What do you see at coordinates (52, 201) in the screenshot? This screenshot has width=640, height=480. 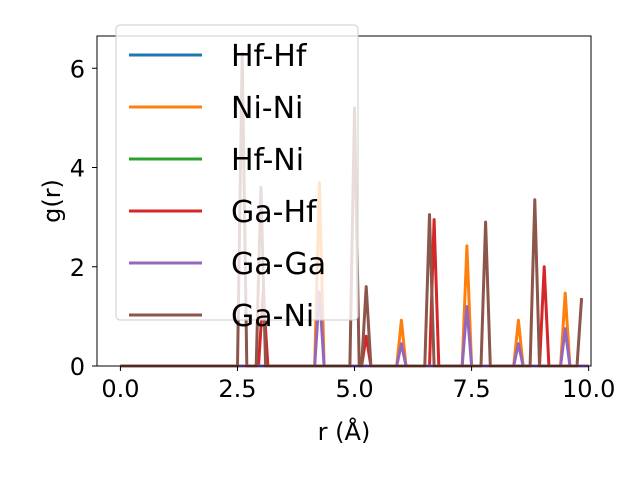 I see `y-axis-label: g(r)` at bounding box center [52, 201].